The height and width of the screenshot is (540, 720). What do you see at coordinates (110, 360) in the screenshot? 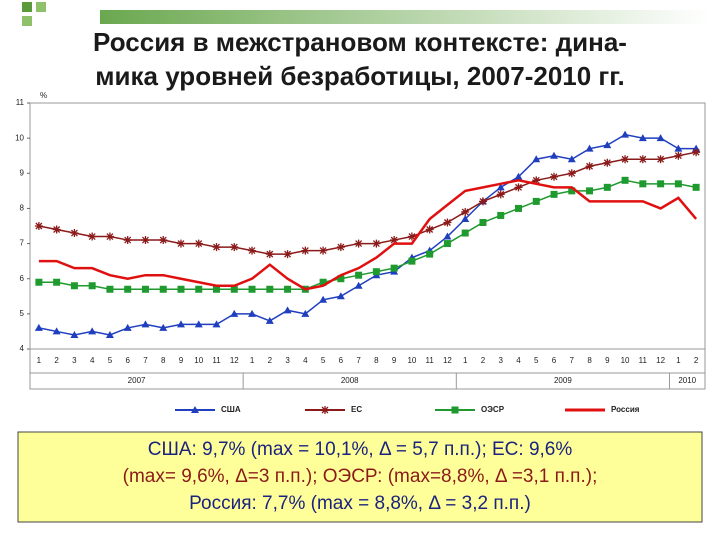
I see `x-tick-label: 5` at bounding box center [110, 360].